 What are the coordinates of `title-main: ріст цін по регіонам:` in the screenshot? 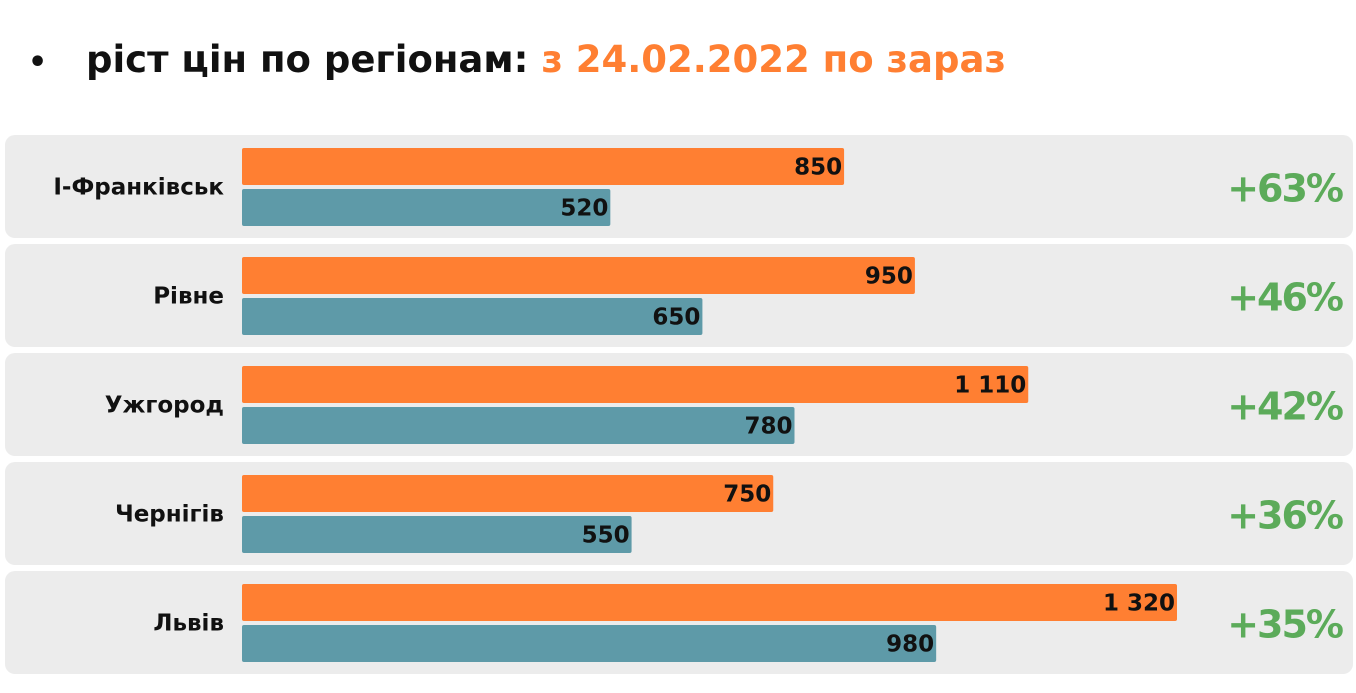 It's located at (307, 59).